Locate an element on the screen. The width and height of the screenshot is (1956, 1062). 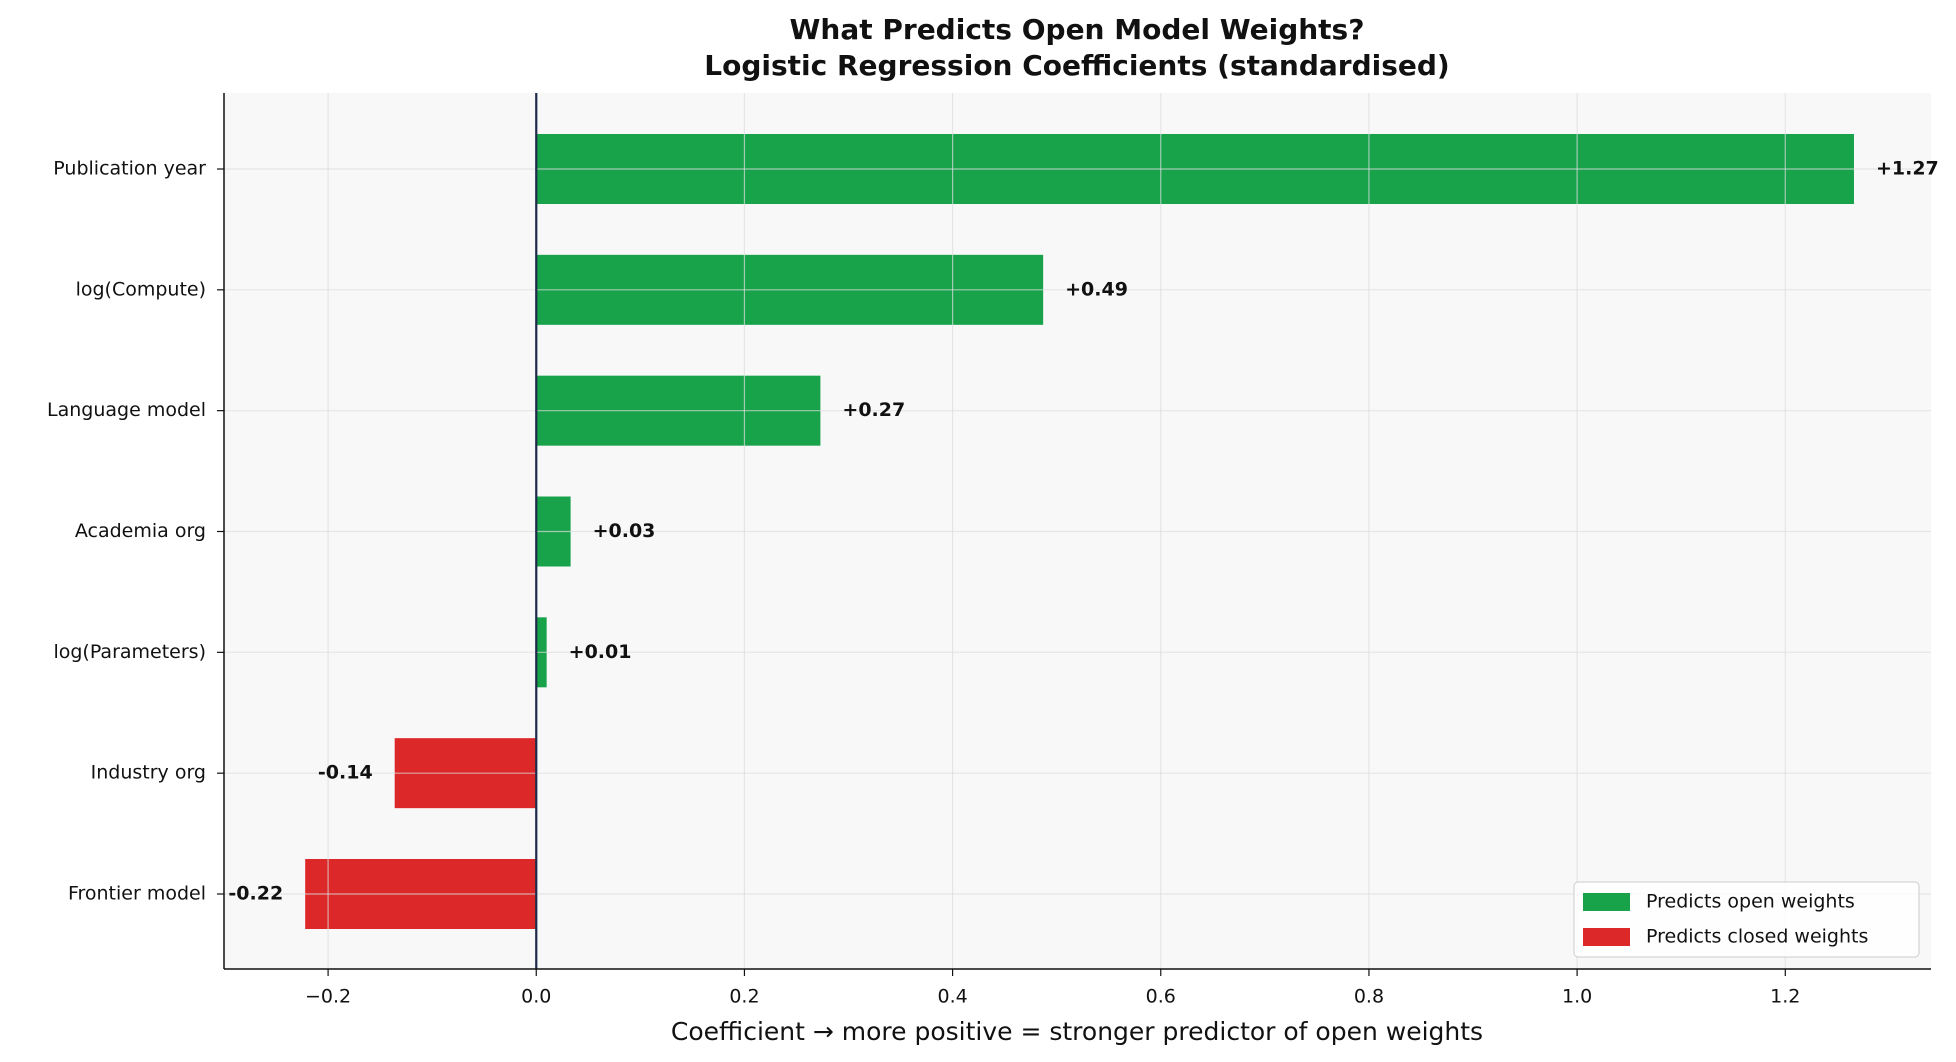
x-tick-label: 1.2 is located at coordinates (1785, 997).